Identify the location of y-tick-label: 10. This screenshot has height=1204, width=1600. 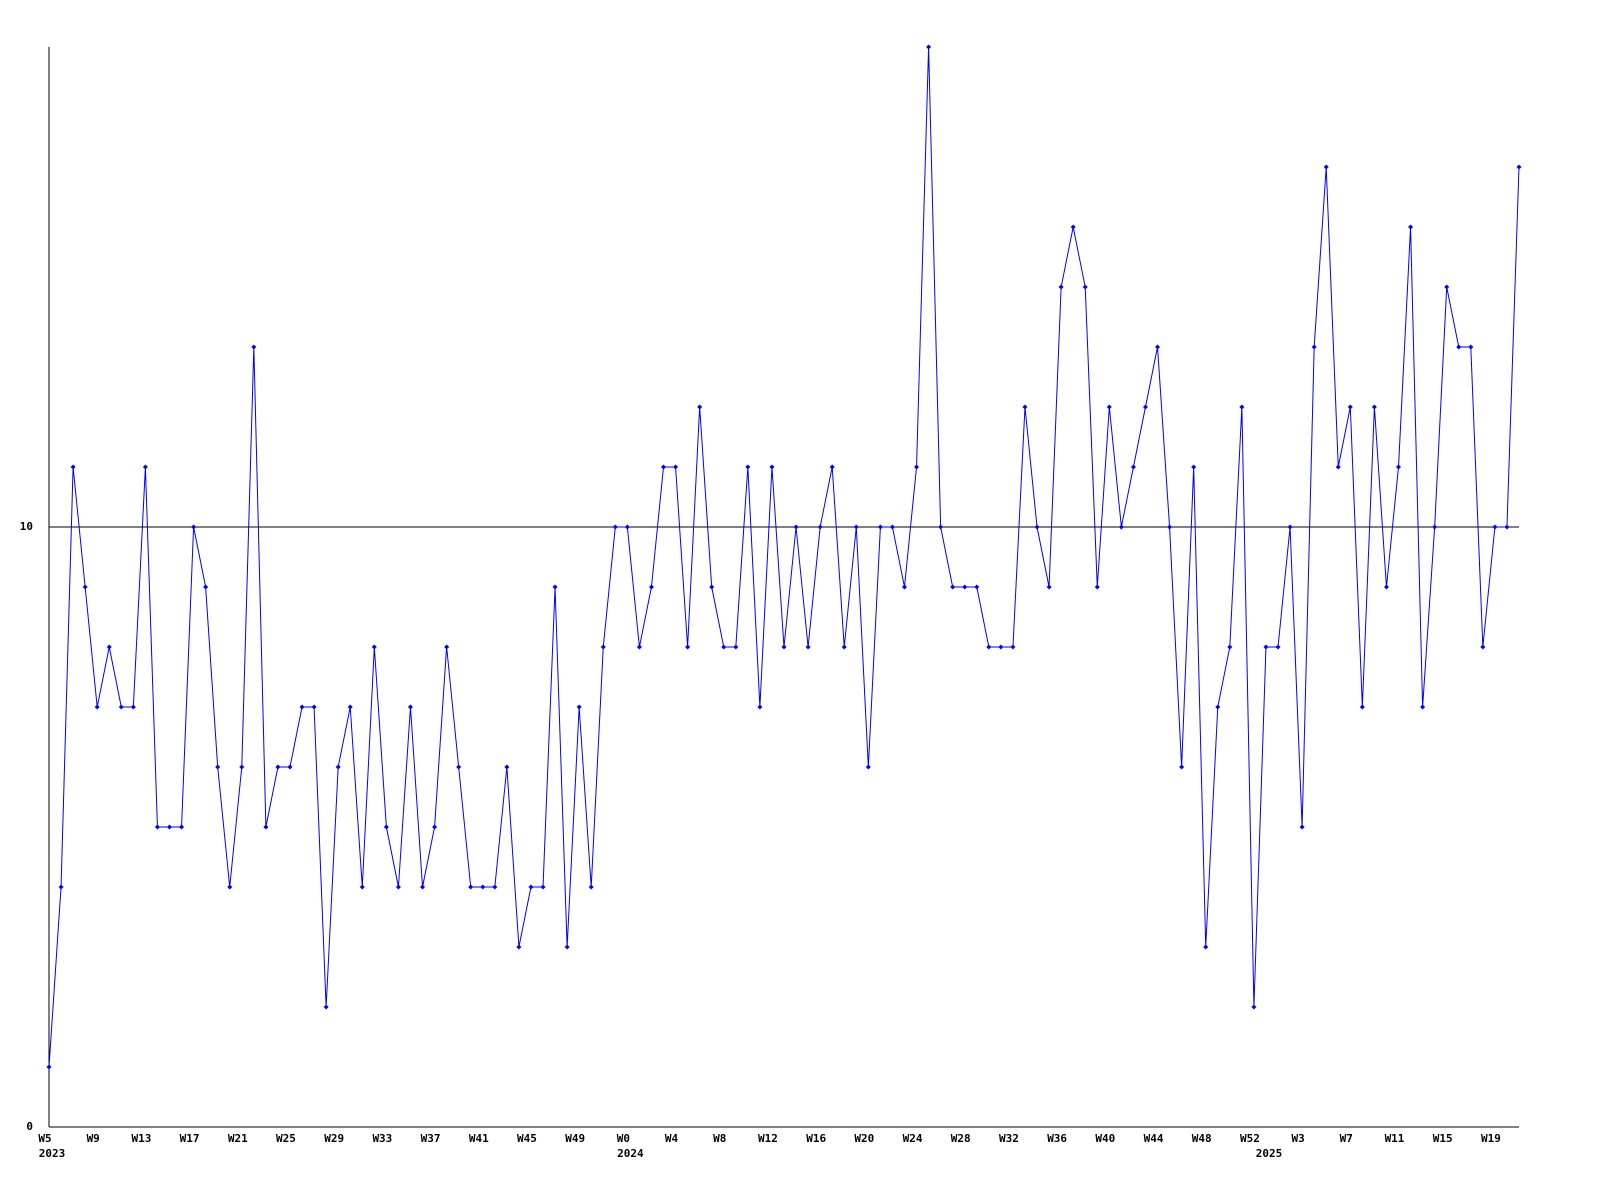
(26, 526).